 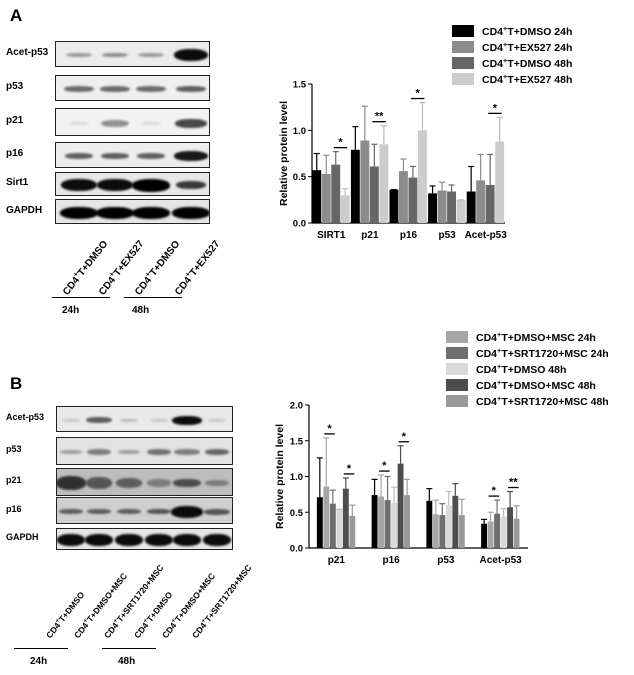 I want to click on bar-cd4-t-dmso-48h-p53, so click(x=448, y=526).